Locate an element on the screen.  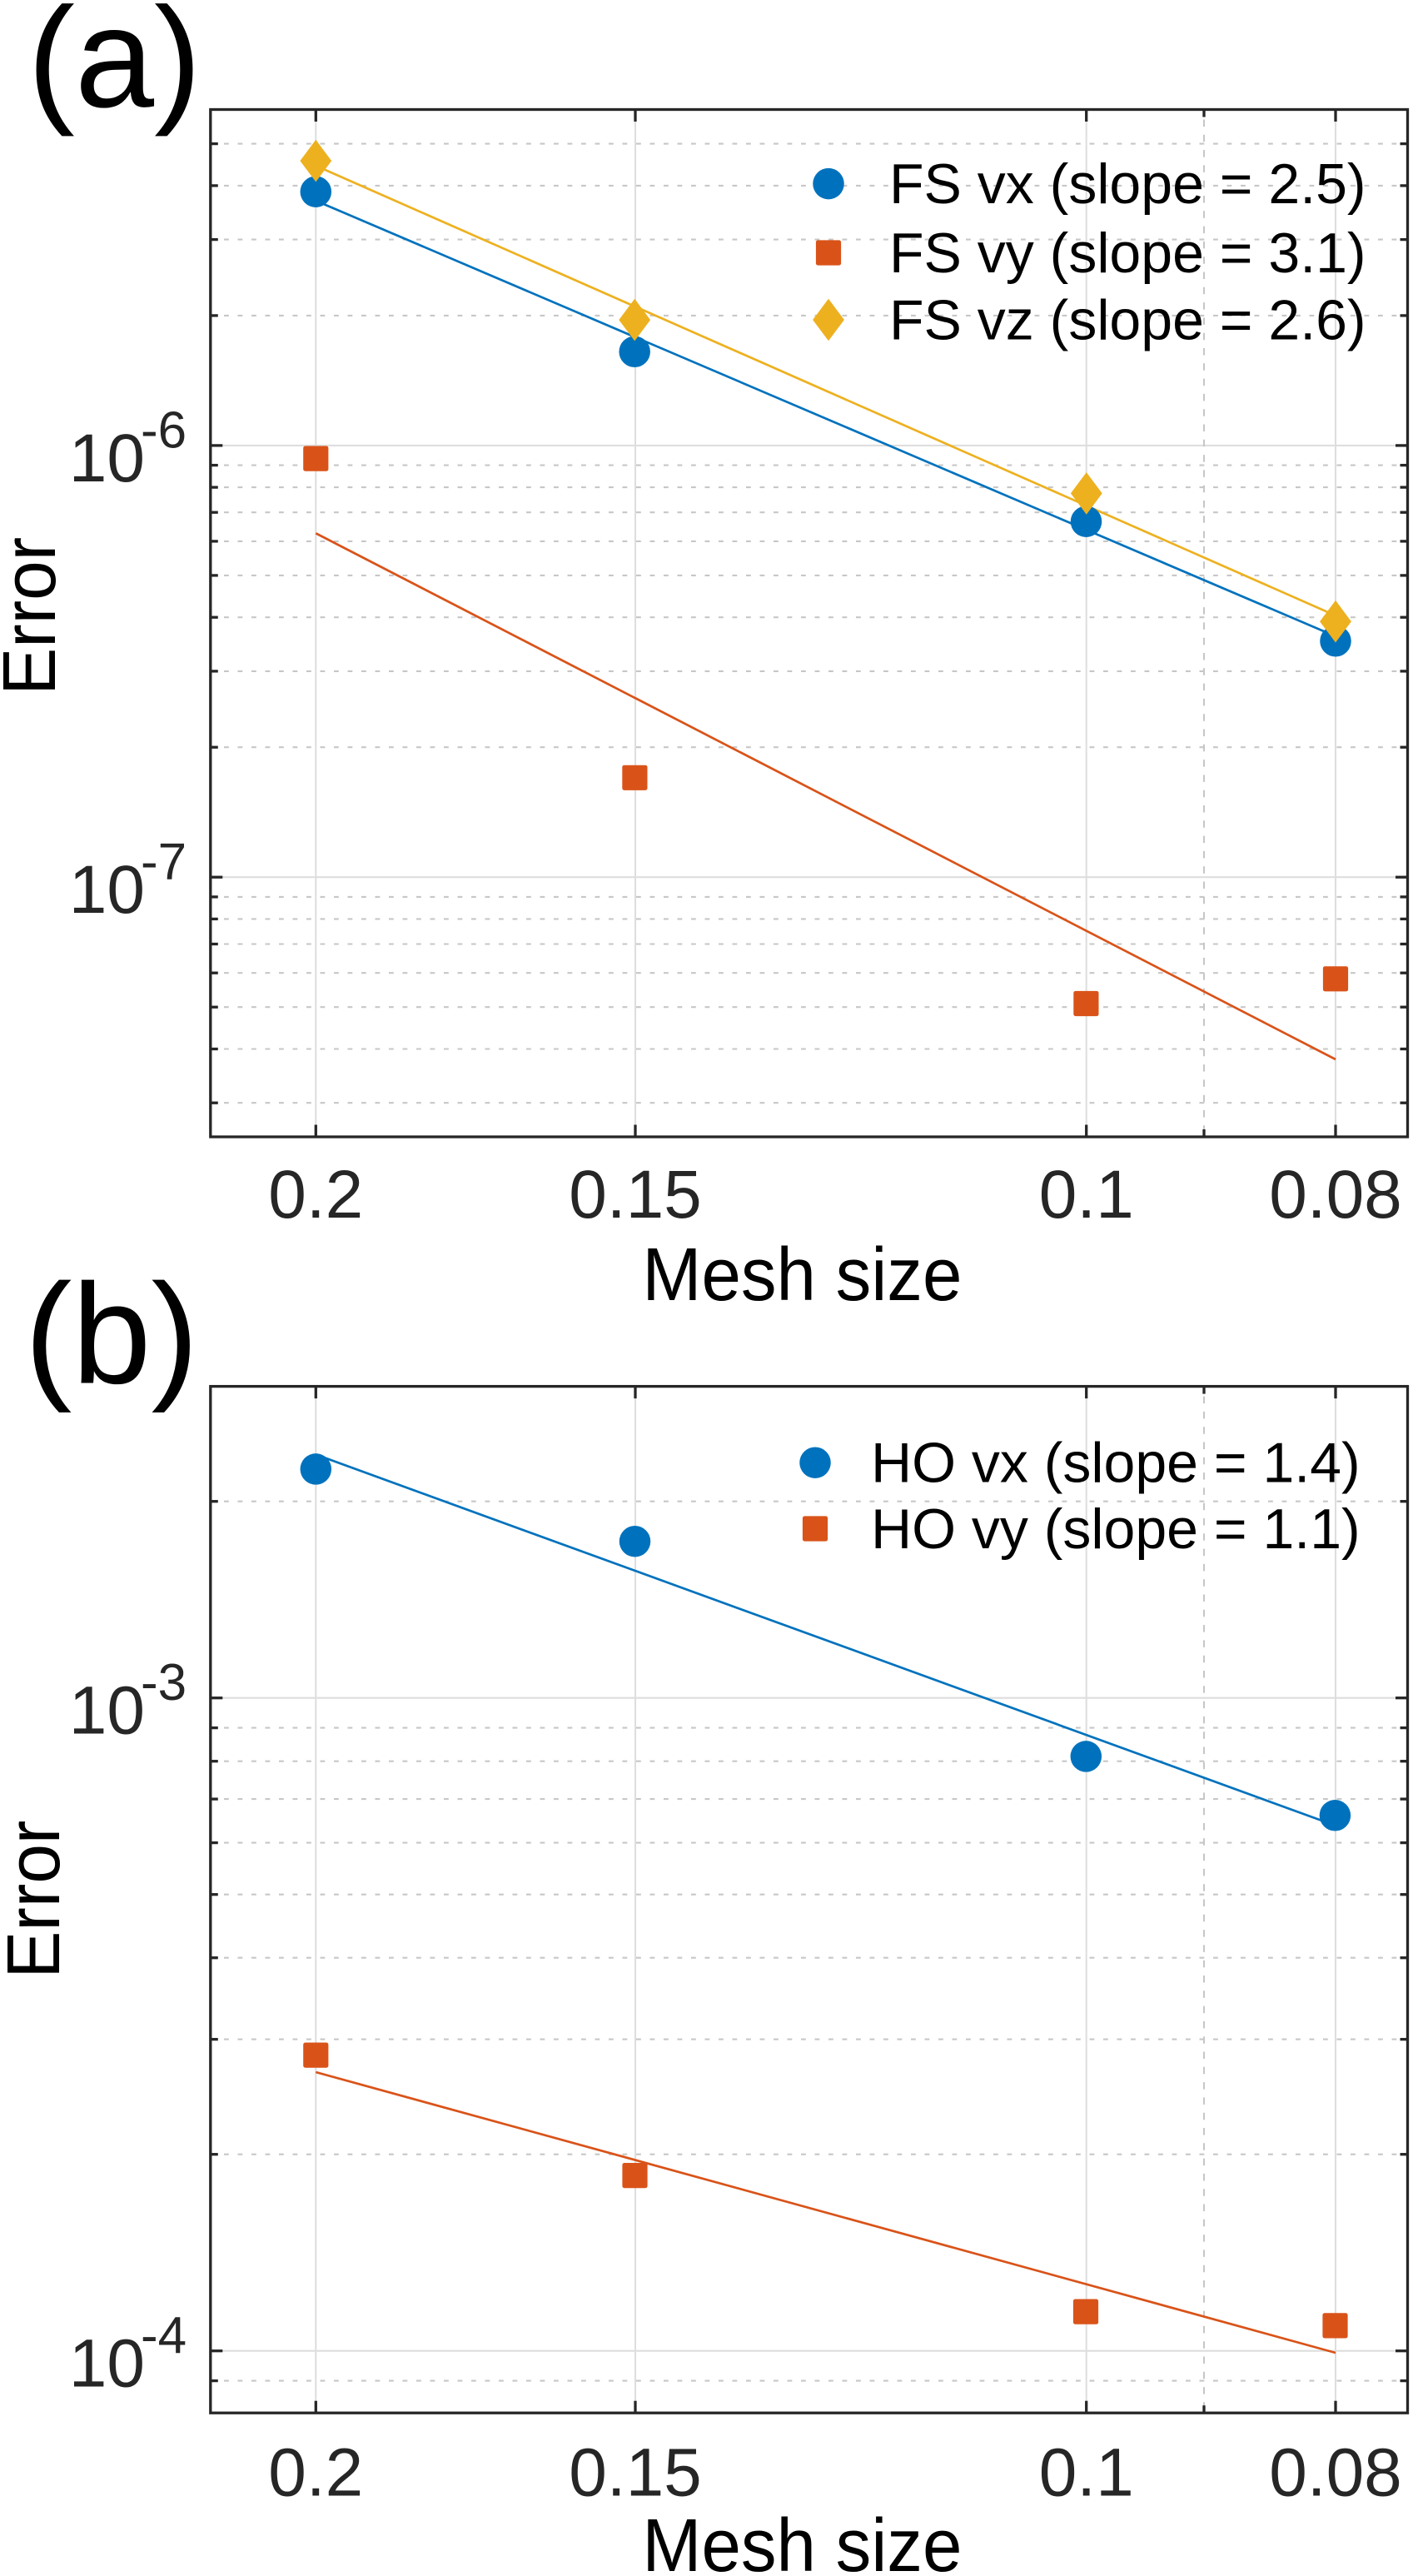
svg-text: FS vz (slope = 2.6) is located at coordinates (1127, 321).